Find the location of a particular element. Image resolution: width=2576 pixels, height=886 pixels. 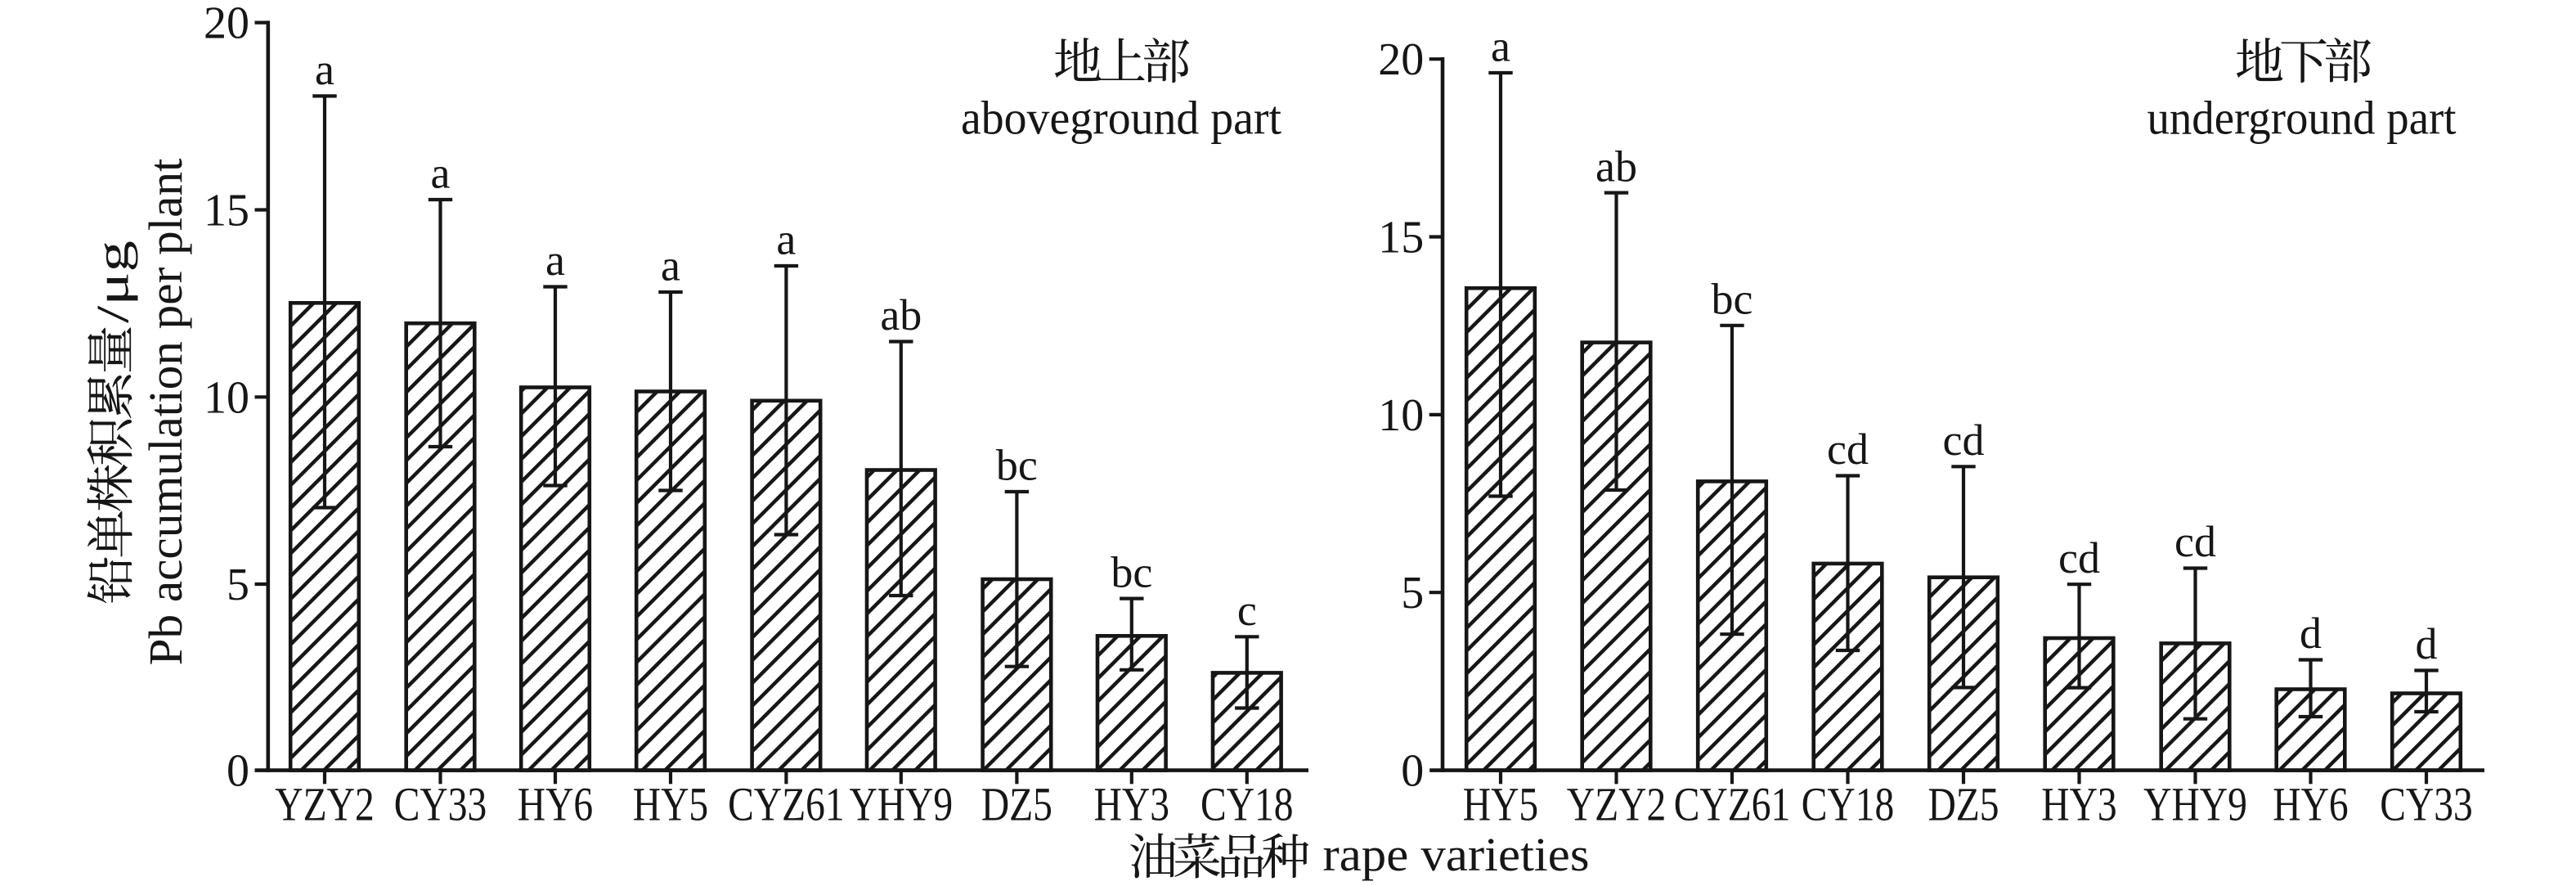

svg-text: underground part is located at coordinates (2302, 118).